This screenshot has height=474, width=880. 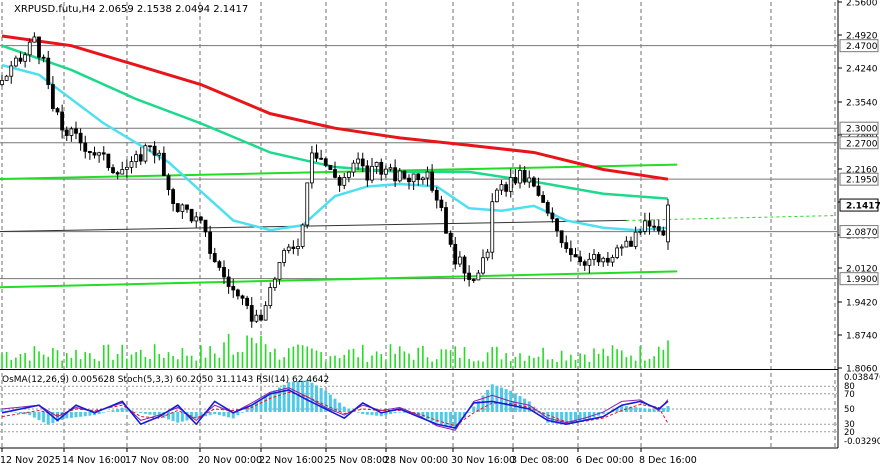 What do you see at coordinates (335, 409) in the screenshot?
I see `stoch-main-line` at bounding box center [335, 409].